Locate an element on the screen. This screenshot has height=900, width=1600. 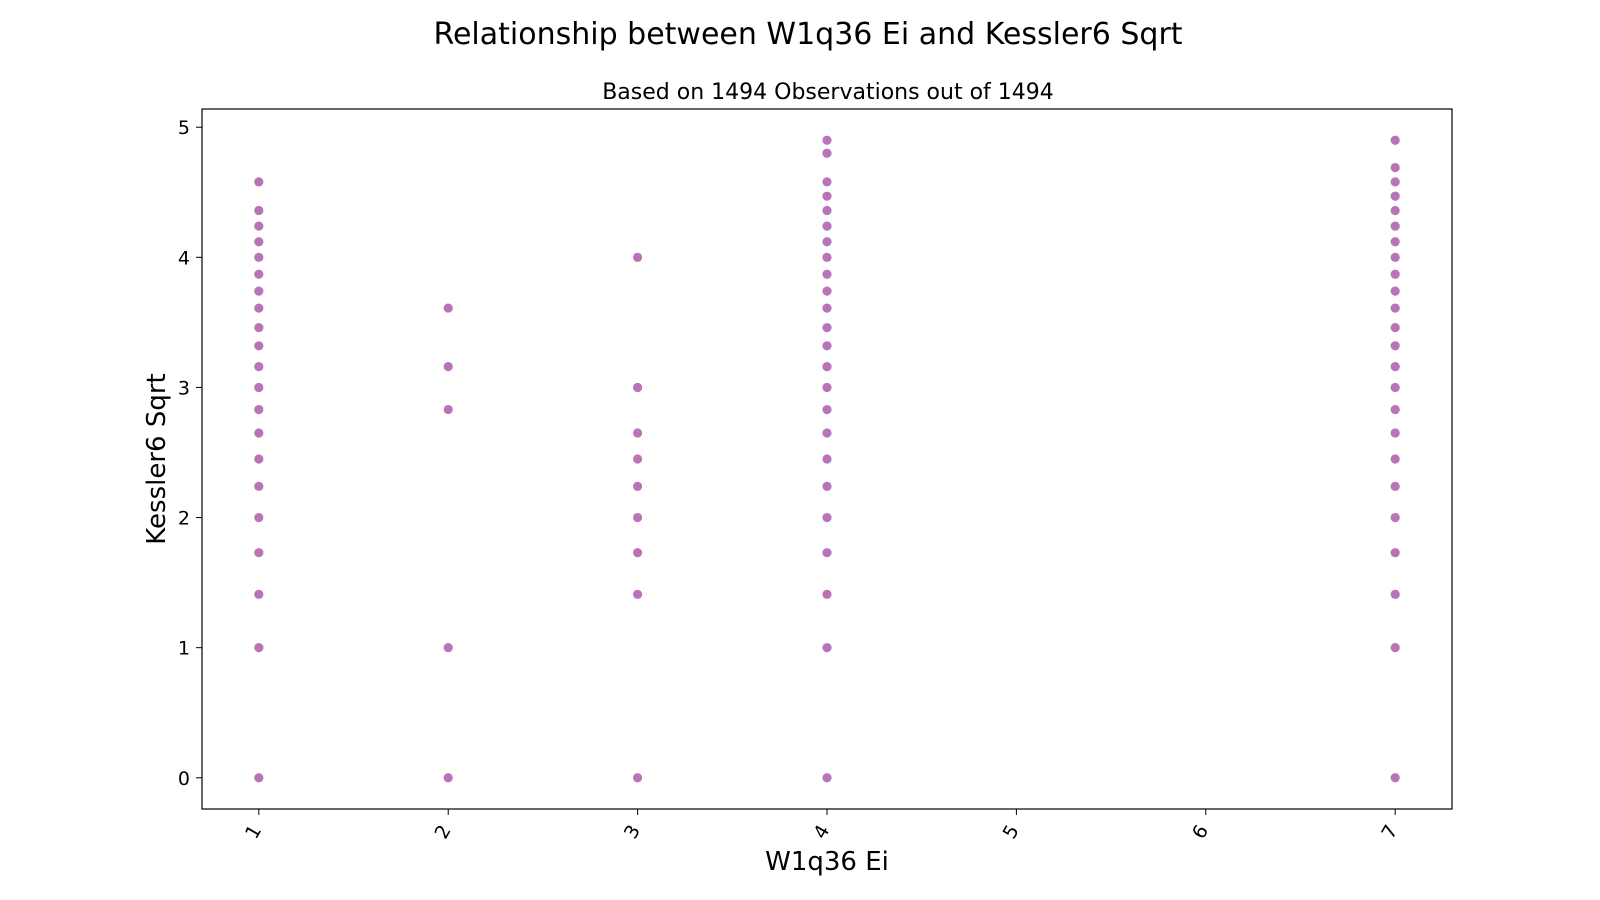
chart-subtitle: Based on 1494 Observations out of 1494 is located at coordinates (828, 92).